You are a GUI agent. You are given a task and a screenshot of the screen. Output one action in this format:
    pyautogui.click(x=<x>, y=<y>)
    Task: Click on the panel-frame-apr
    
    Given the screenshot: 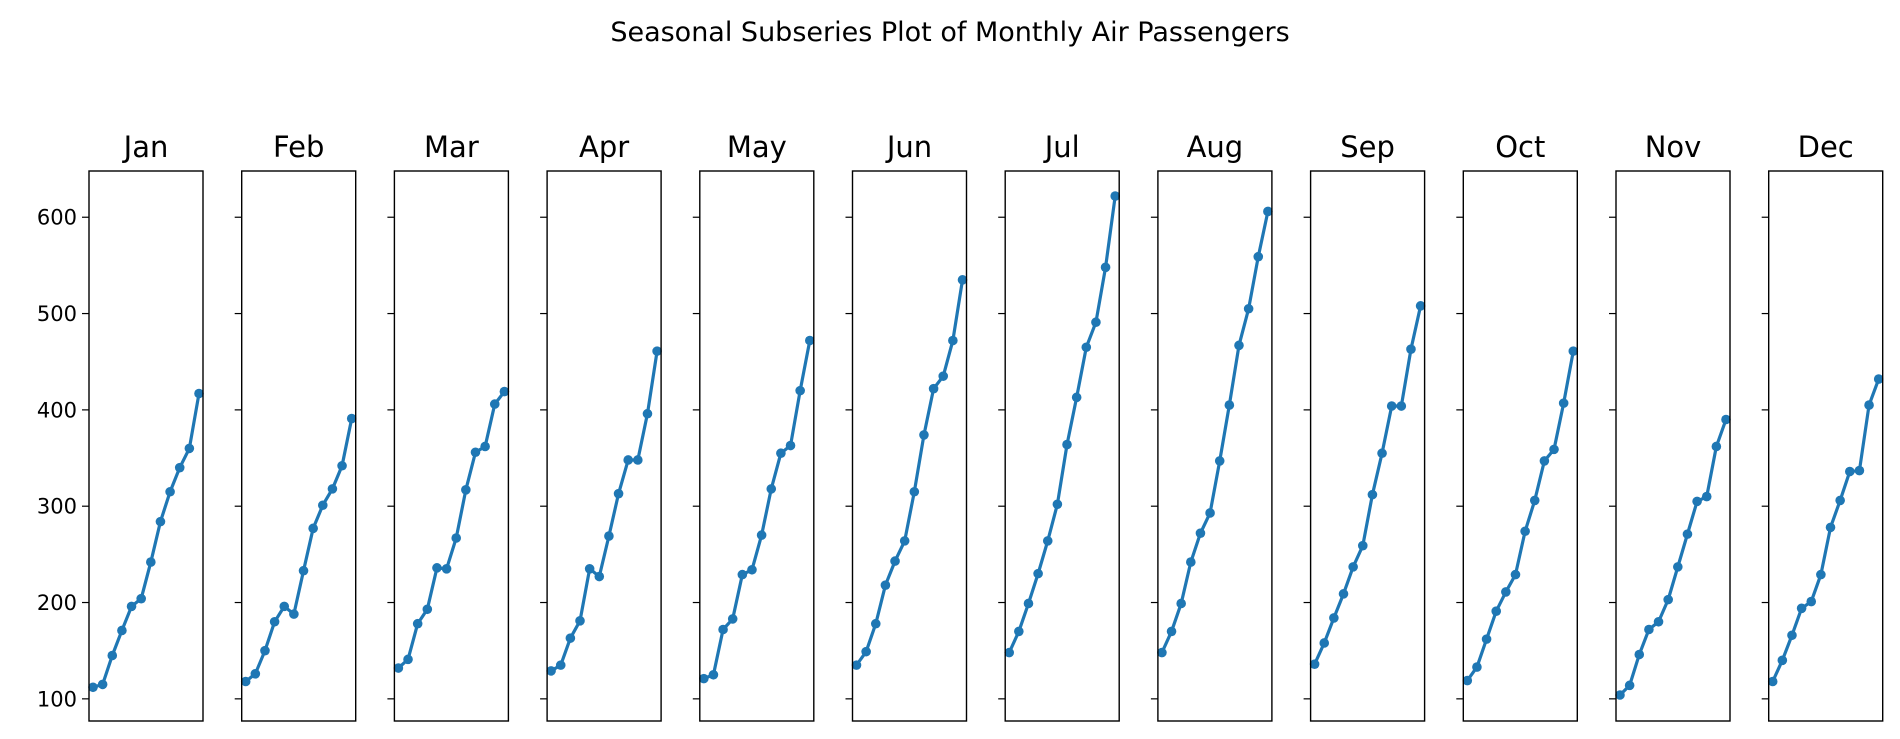 What is the action you would take?
    pyautogui.click(x=604, y=446)
    